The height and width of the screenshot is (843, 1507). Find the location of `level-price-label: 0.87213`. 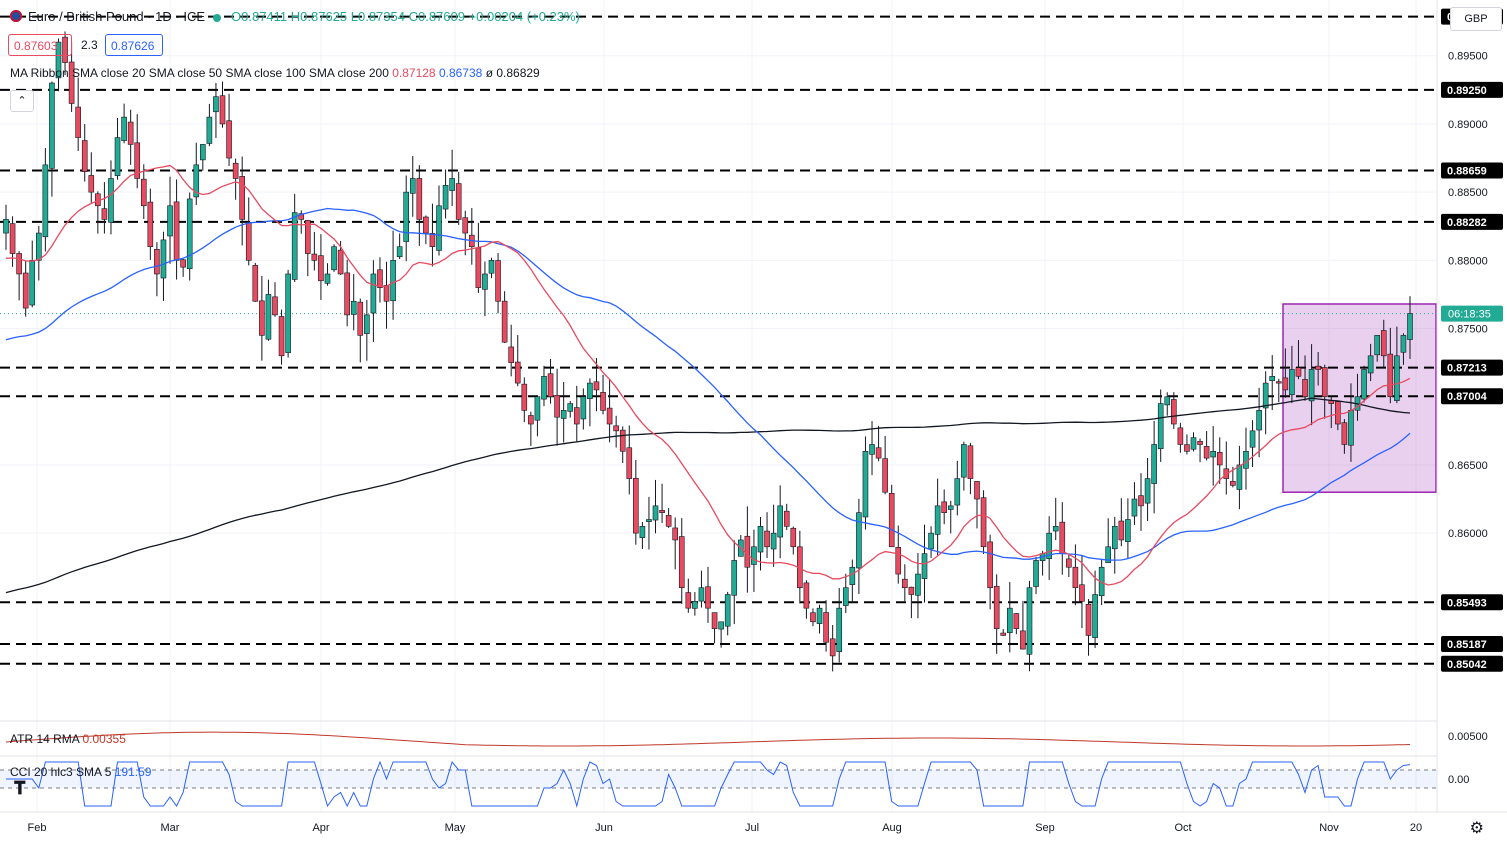

level-price-label: 0.87213 is located at coordinates (1467, 369).